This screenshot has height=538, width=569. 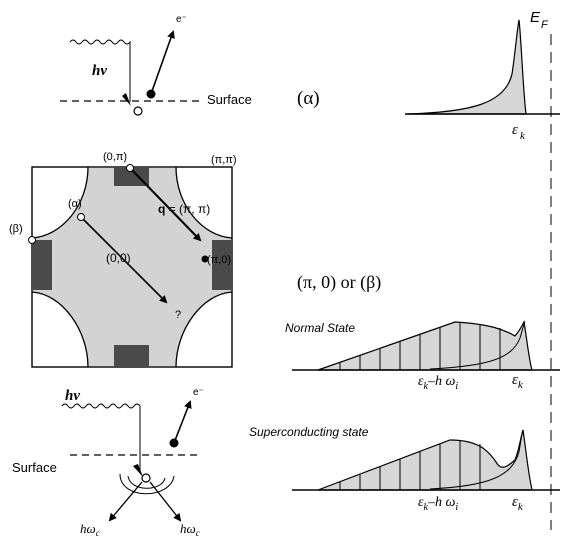 What do you see at coordinates (477, 345) in the screenshot?
I see `normal-state-qp-curve` at bounding box center [477, 345].